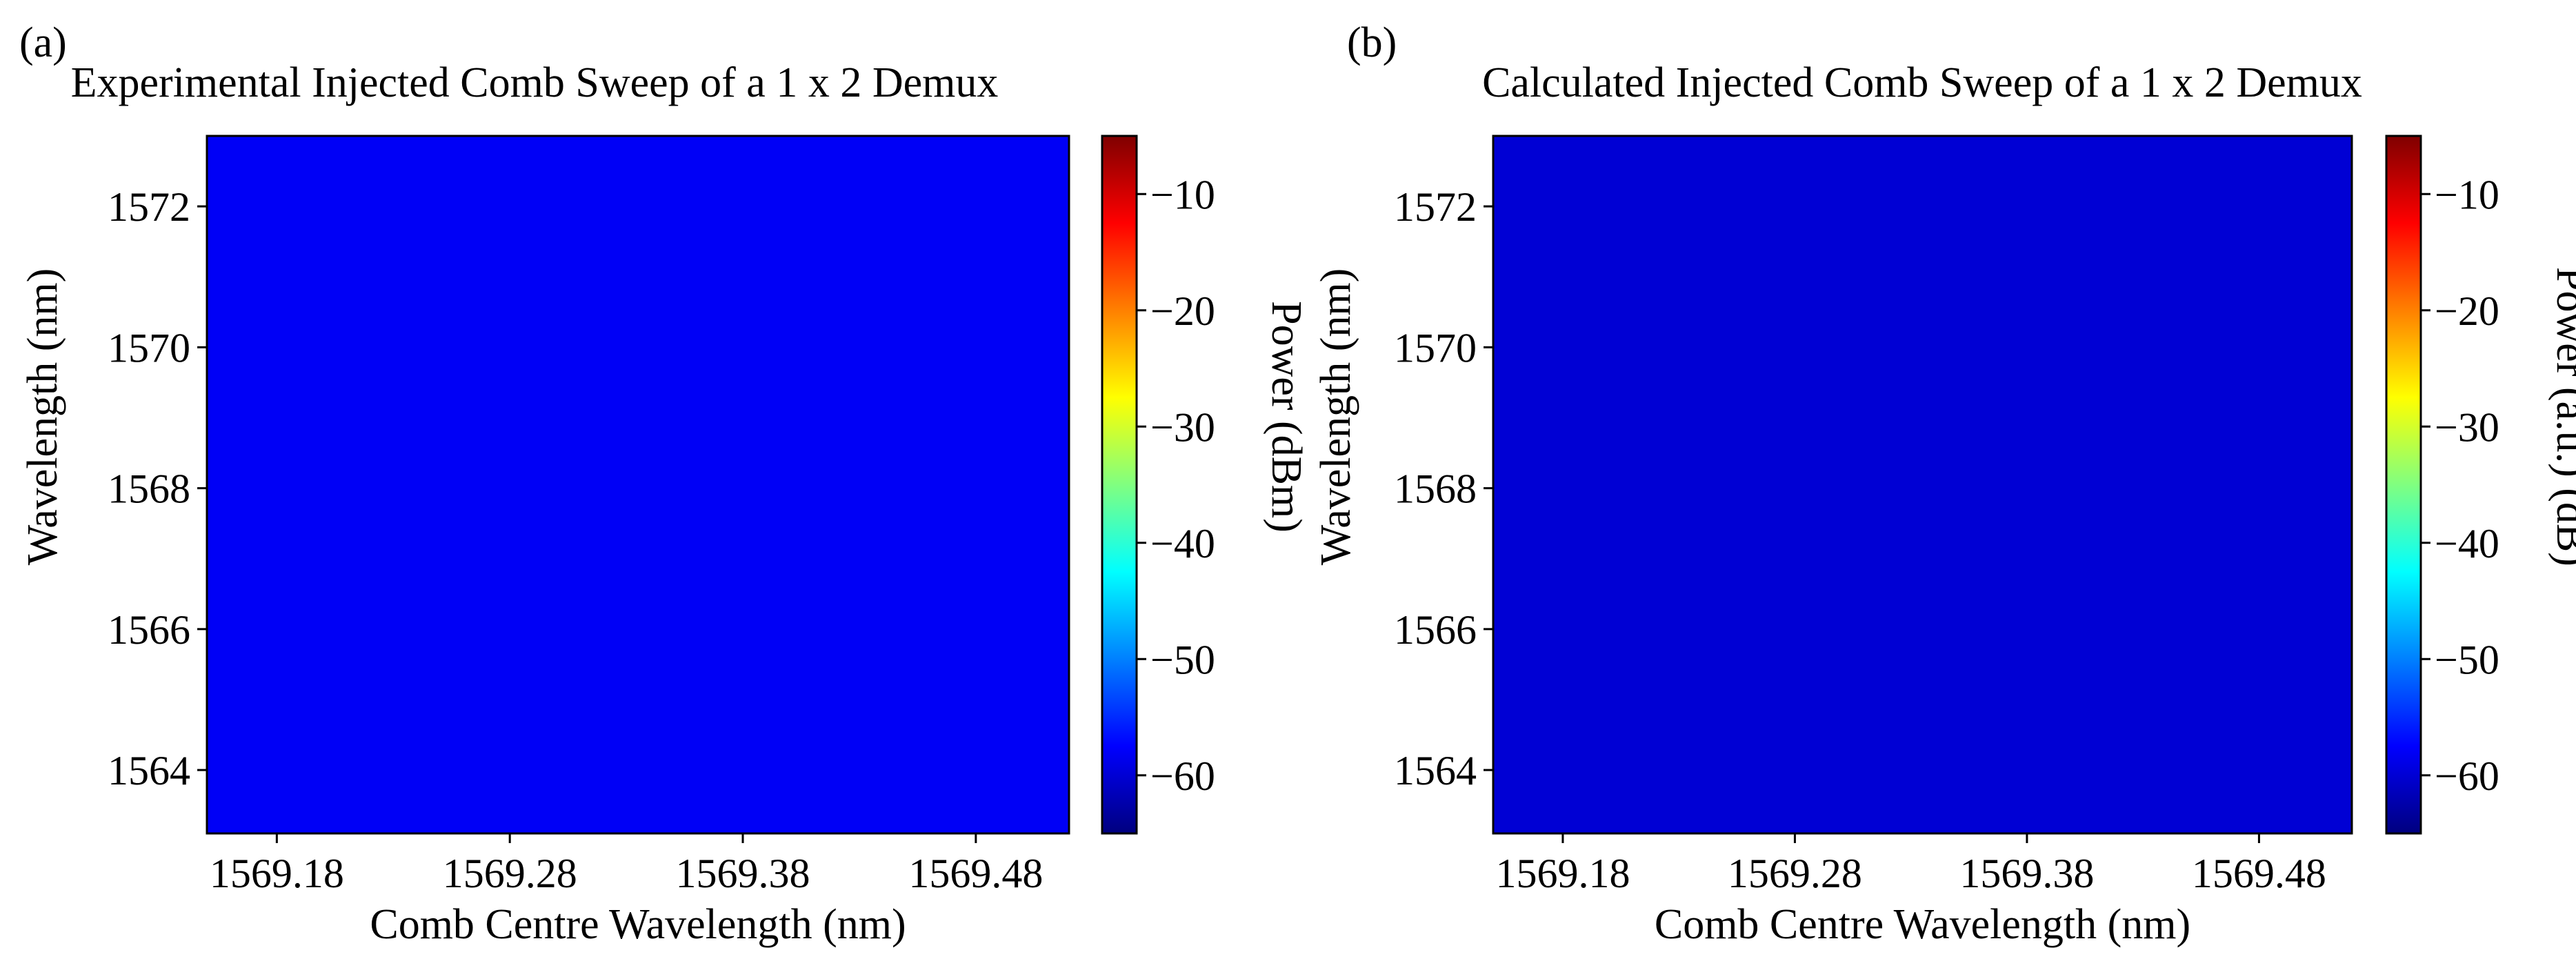 This screenshot has width=2576, height=959. Describe the element at coordinates (1286, 417) in the screenshot. I see `colorbar-label: Power (dBm)` at that location.